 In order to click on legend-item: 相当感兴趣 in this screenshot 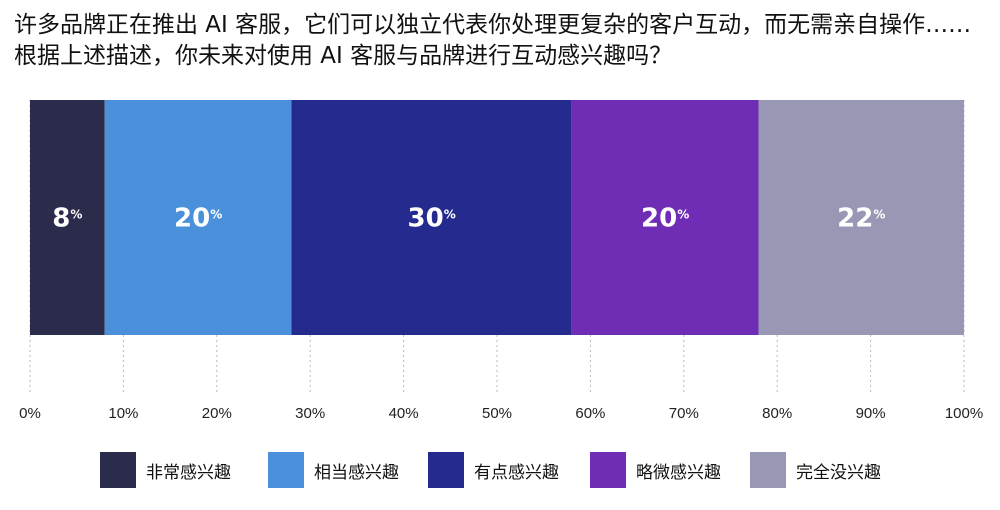, I will do `click(333, 470)`.